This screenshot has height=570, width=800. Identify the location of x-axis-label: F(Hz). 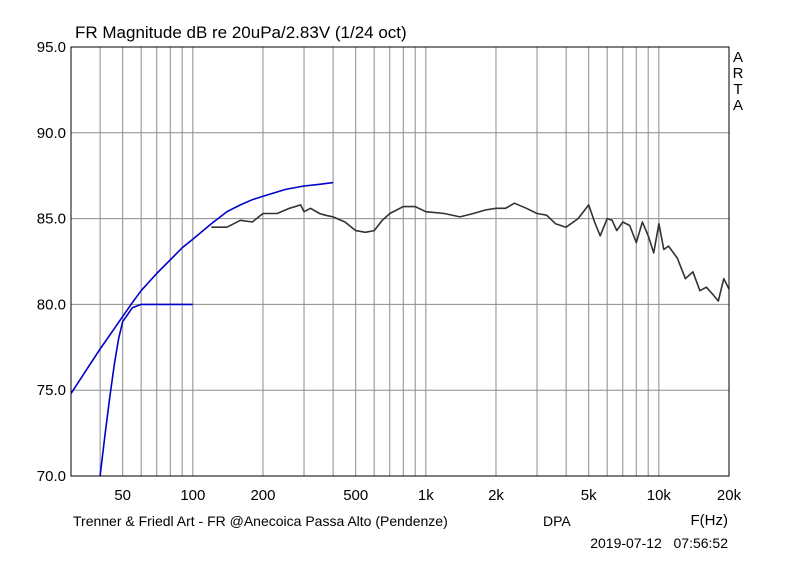
(710, 520).